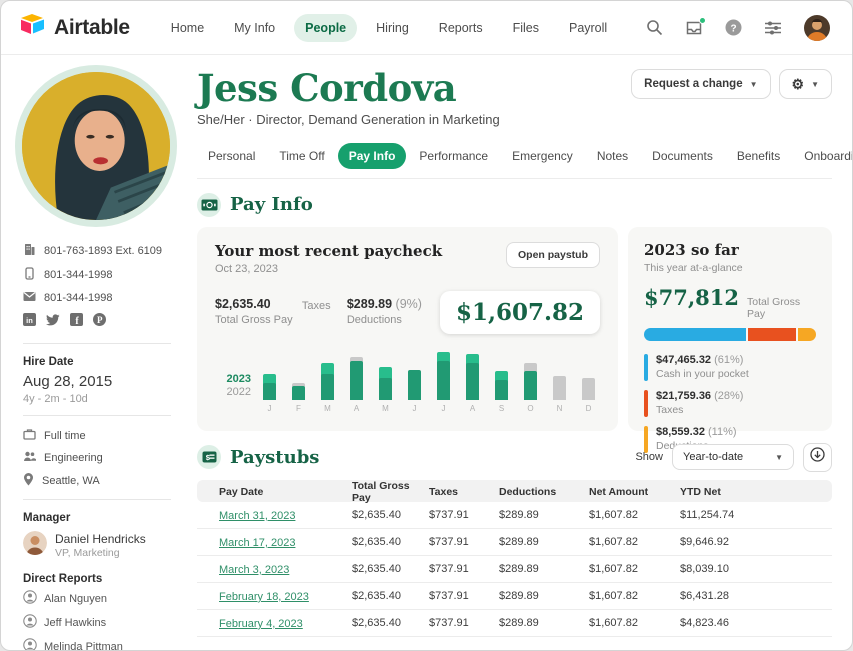 This screenshot has height=651, width=853. I want to click on open-paystub-button: Open paystub, so click(552, 254).